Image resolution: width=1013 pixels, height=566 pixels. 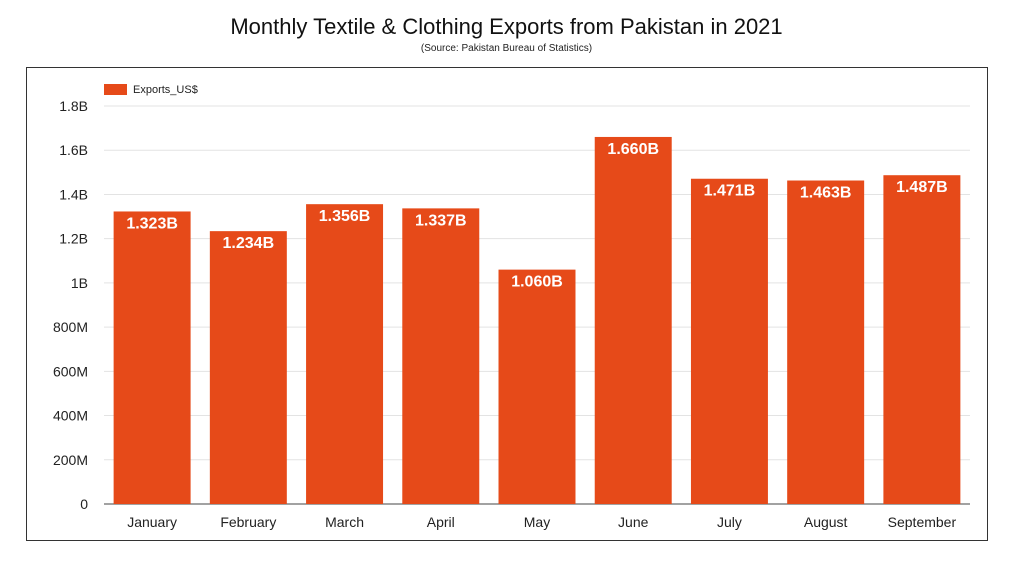 I want to click on y-tick-label: 1.8B, so click(x=73, y=106).